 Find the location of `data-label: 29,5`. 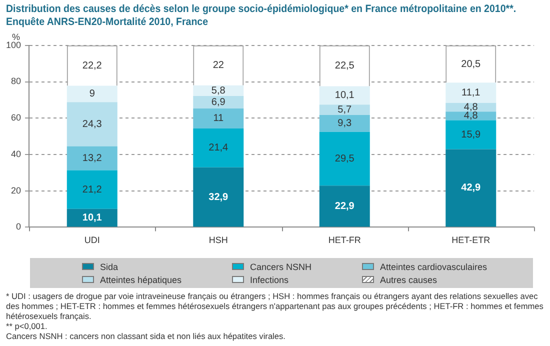

data-label: 29,5 is located at coordinates (344, 159).